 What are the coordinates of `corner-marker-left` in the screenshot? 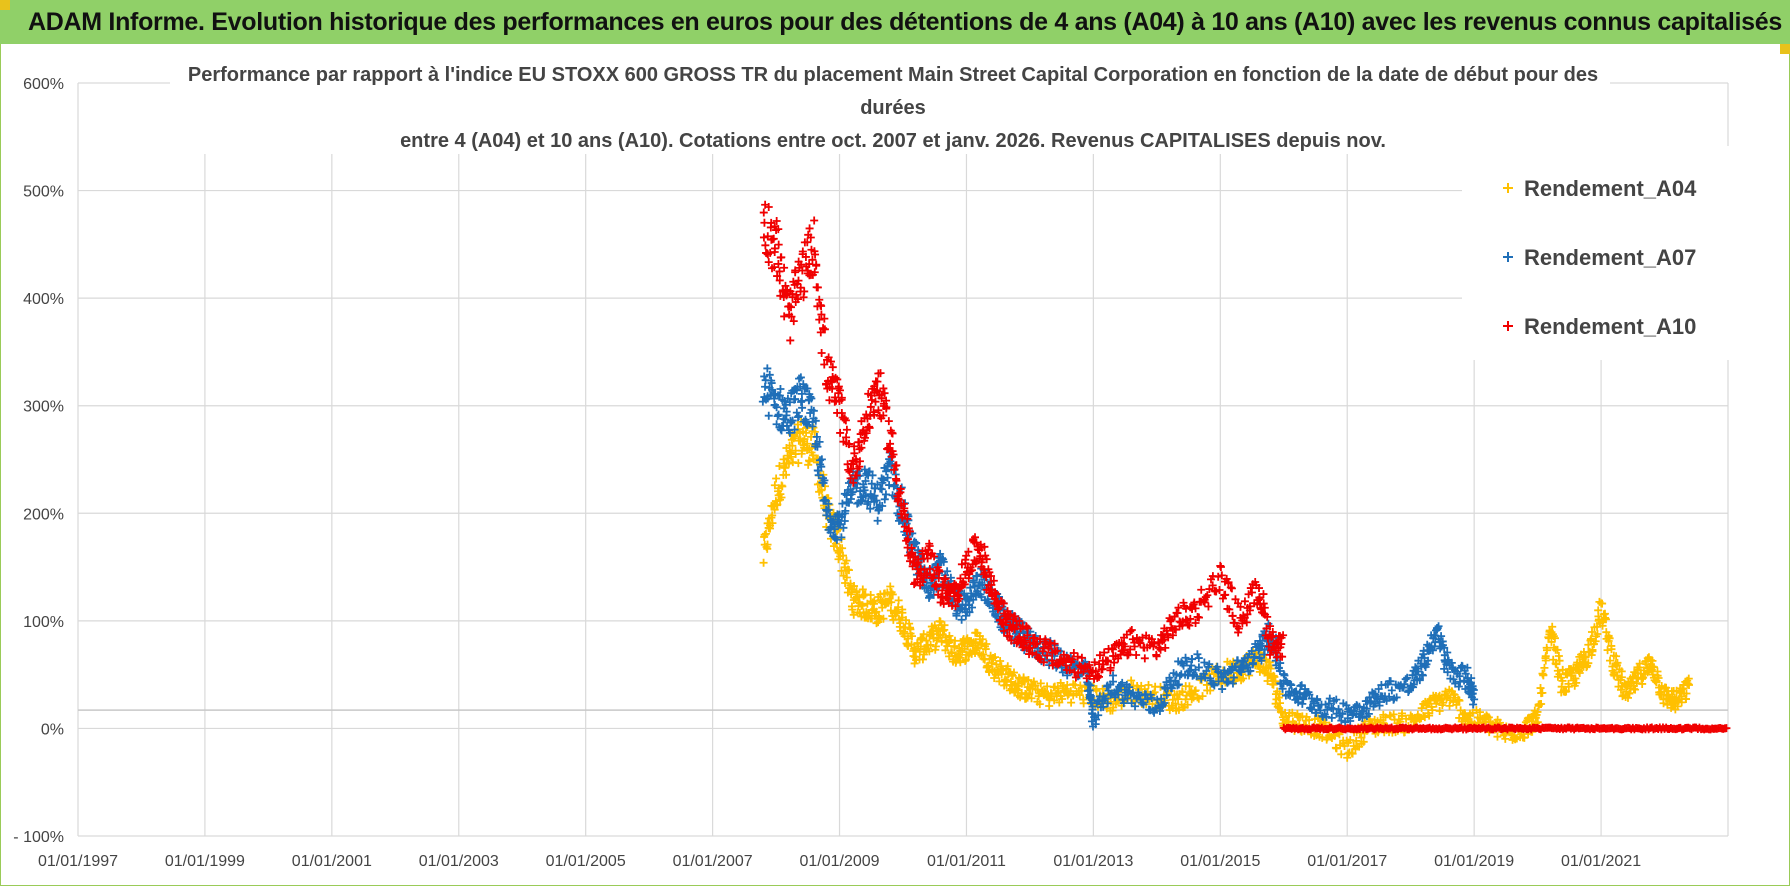 It's located at (5, 5).